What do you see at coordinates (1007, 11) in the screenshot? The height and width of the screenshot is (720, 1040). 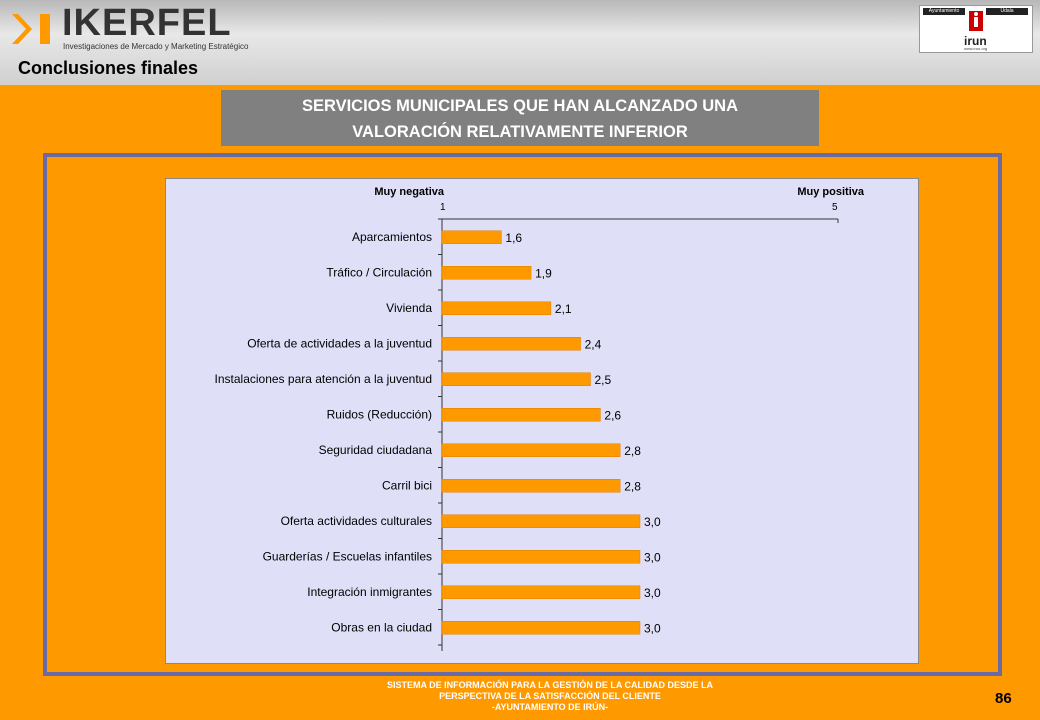 I see `irun-label-right: Udala` at bounding box center [1007, 11].